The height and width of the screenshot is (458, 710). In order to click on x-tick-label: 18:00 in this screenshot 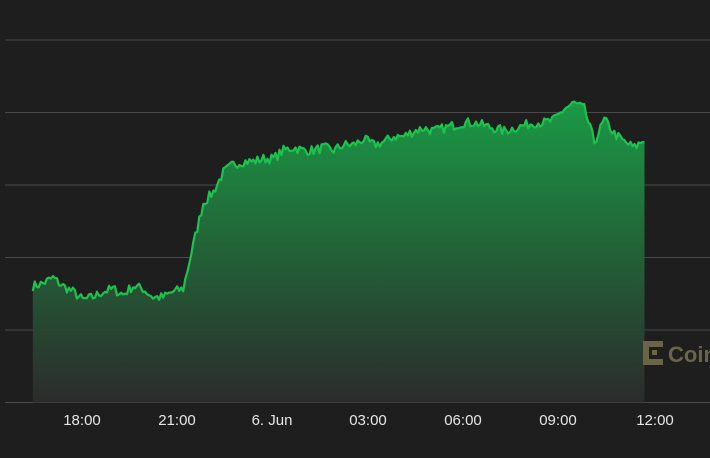, I will do `click(82, 420)`.